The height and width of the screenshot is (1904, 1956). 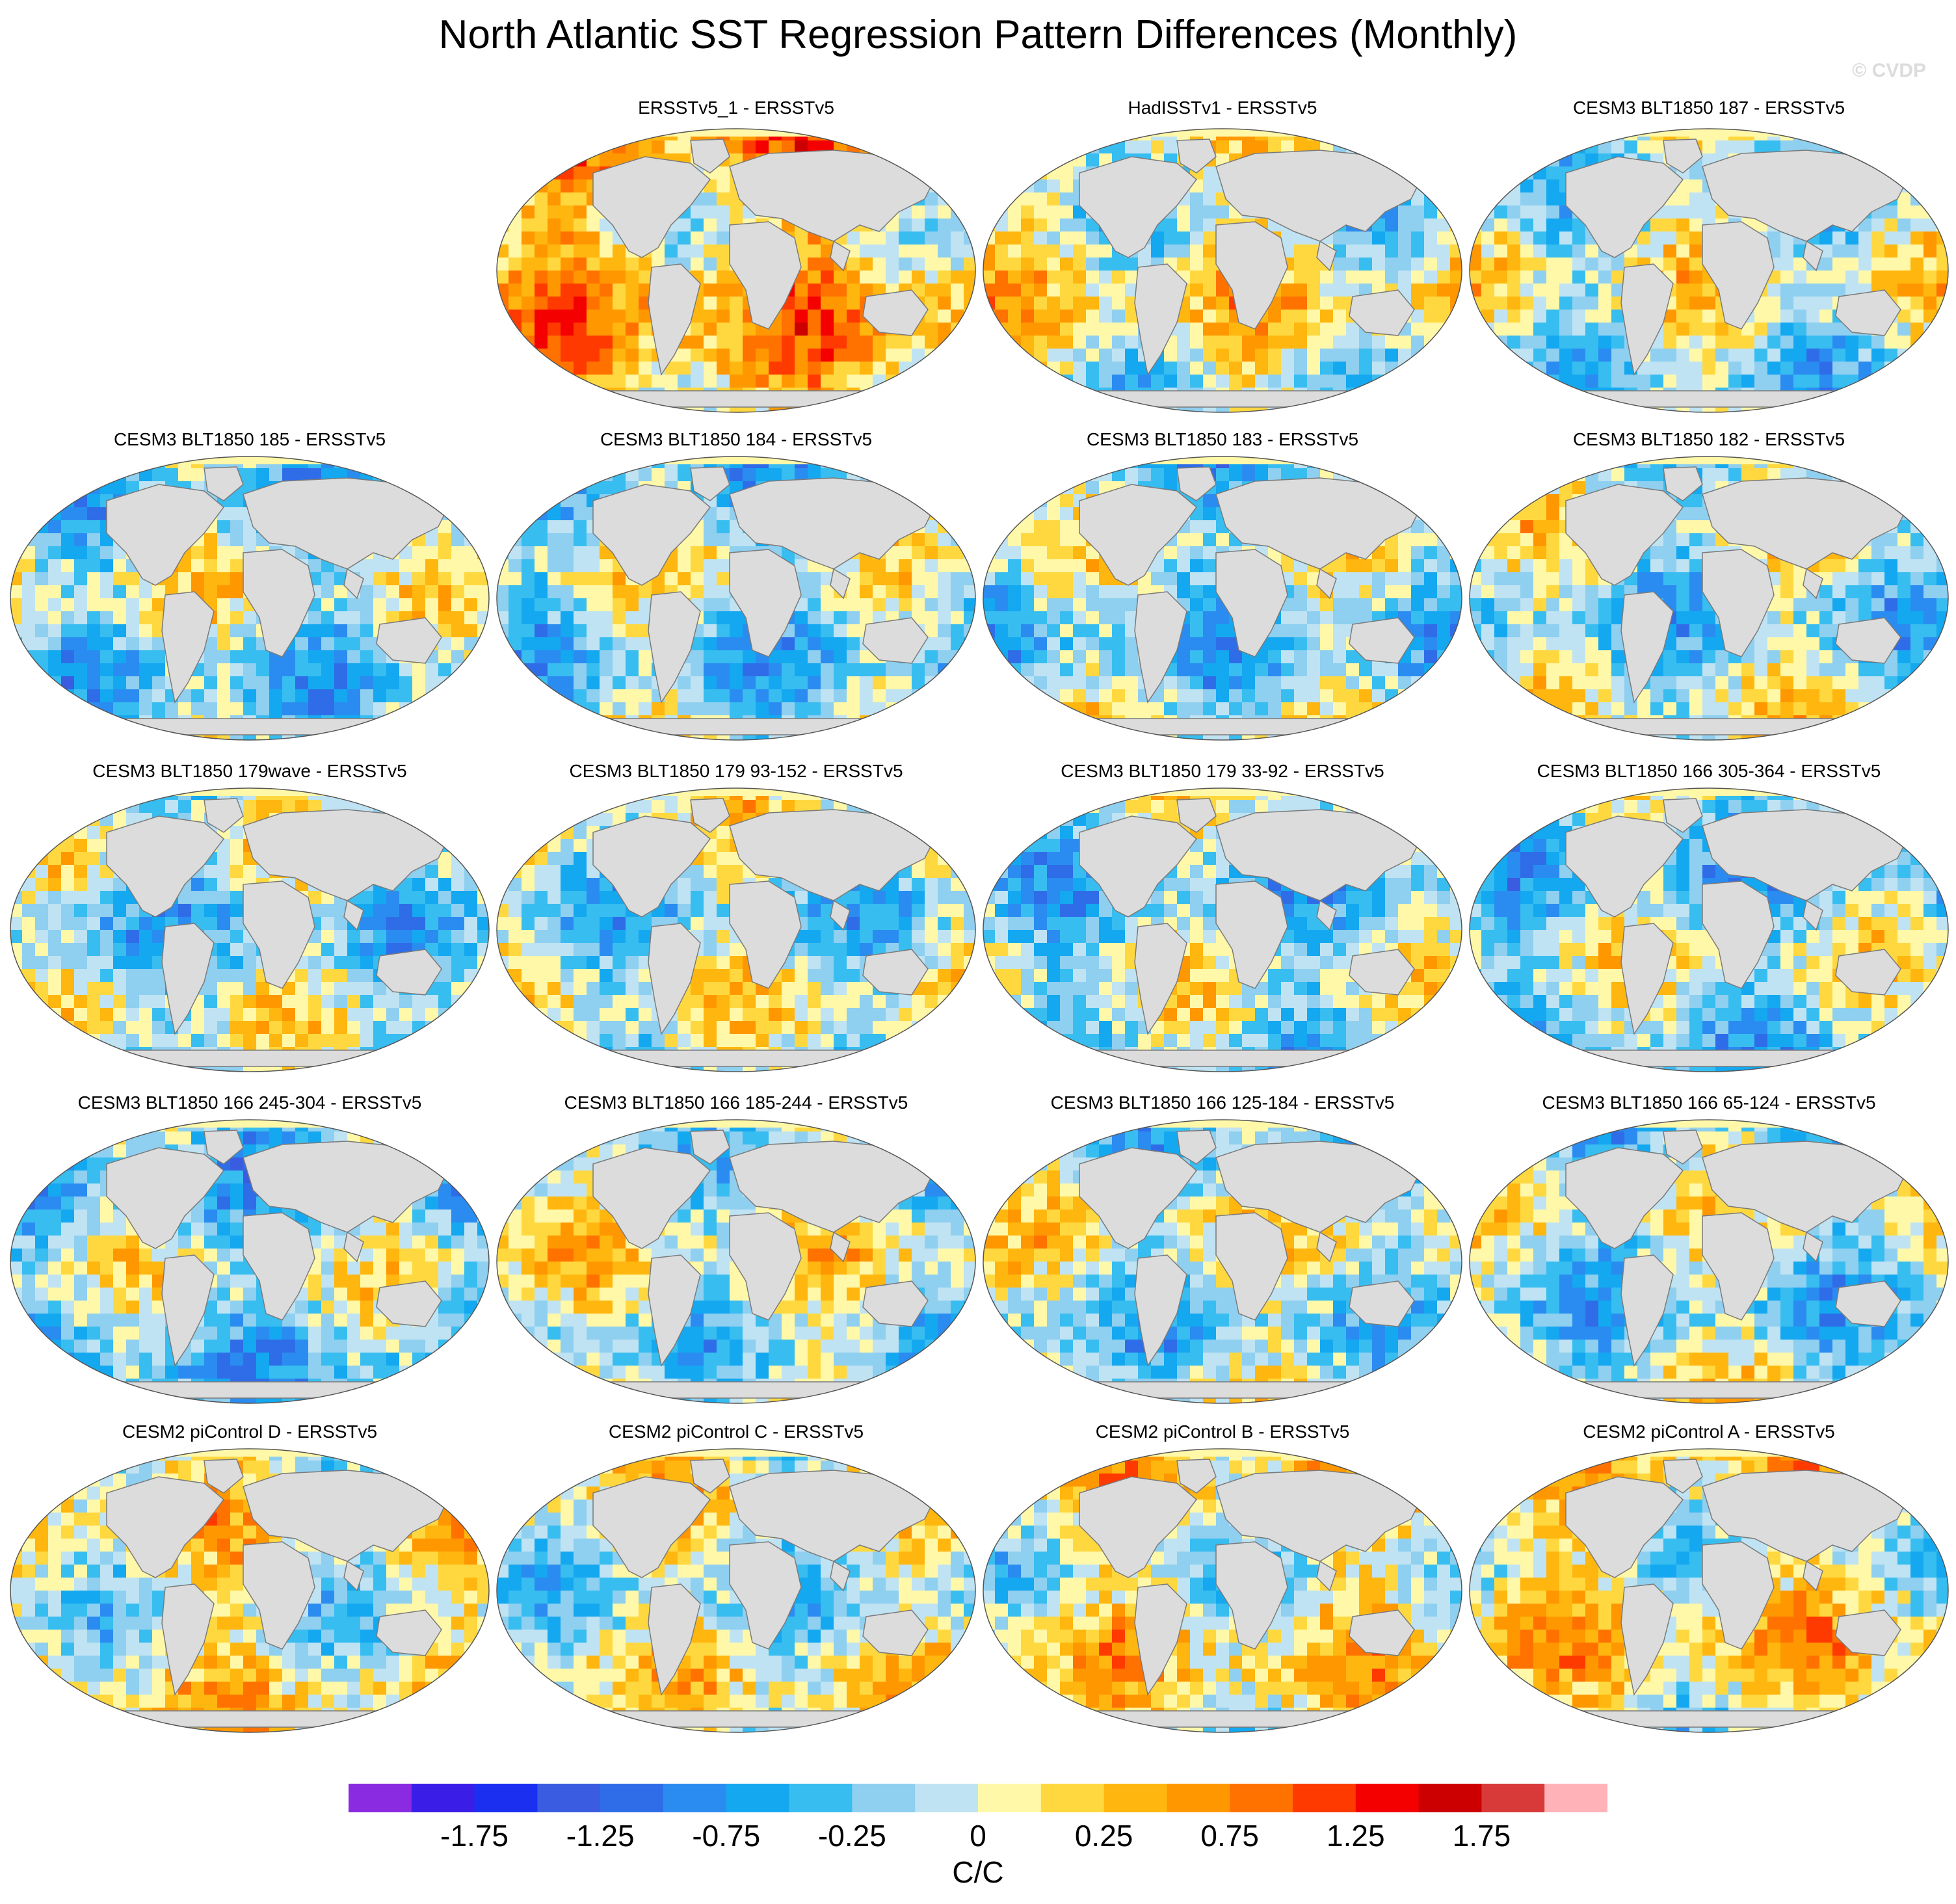 What do you see at coordinates (1222, 108) in the screenshot?
I see `panel-title: HadISSTv1 - ERSSTv5` at bounding box center [1222, 108].